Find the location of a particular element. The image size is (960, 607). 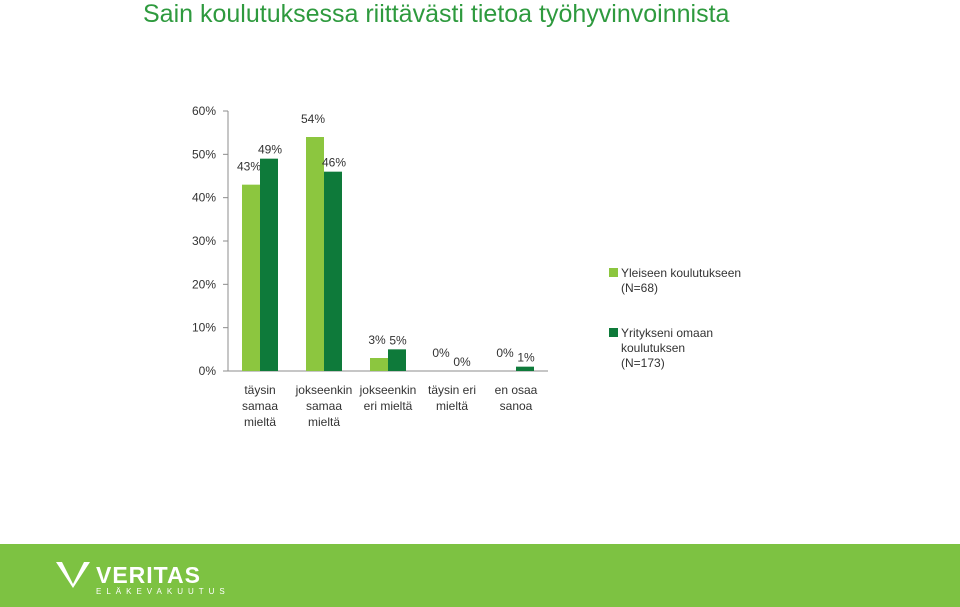

x-tick-label: en osaa is located at coordinates (516, 390).